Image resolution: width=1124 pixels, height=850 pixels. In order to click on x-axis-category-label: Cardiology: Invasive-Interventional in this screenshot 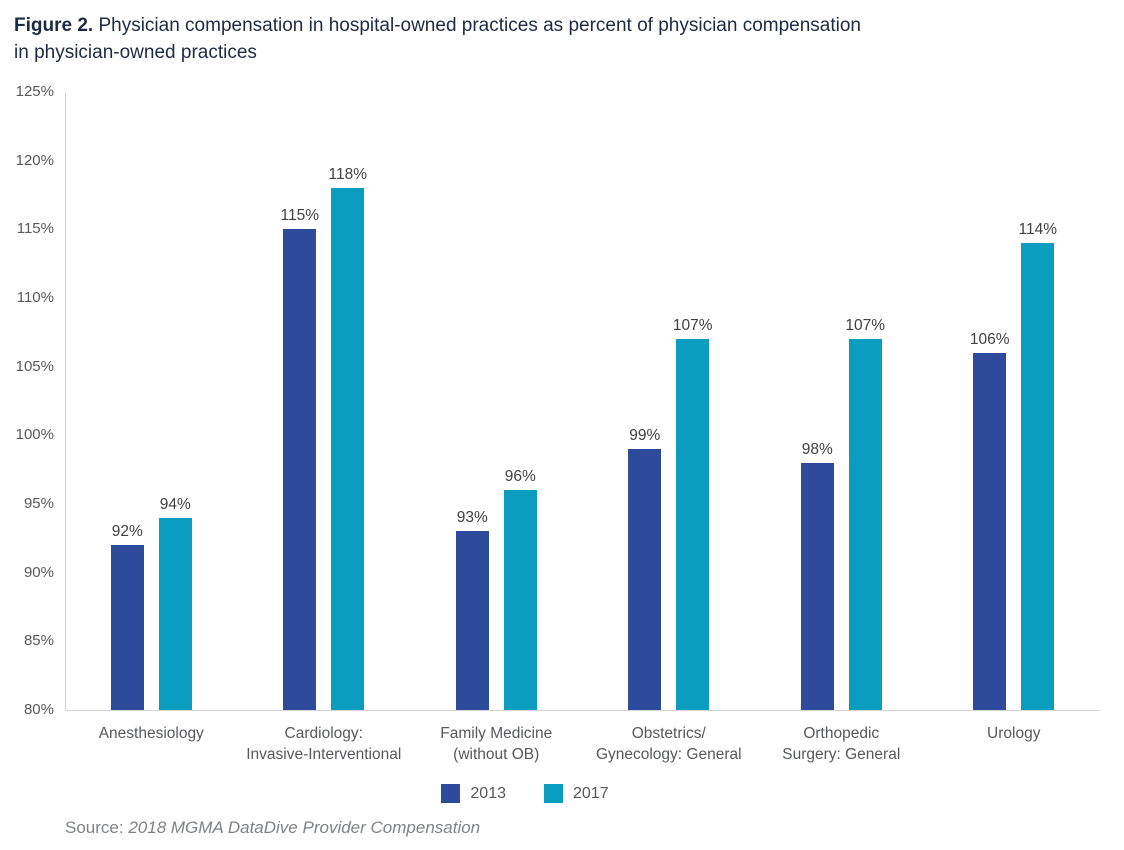, I will do `click(324, 744)`.